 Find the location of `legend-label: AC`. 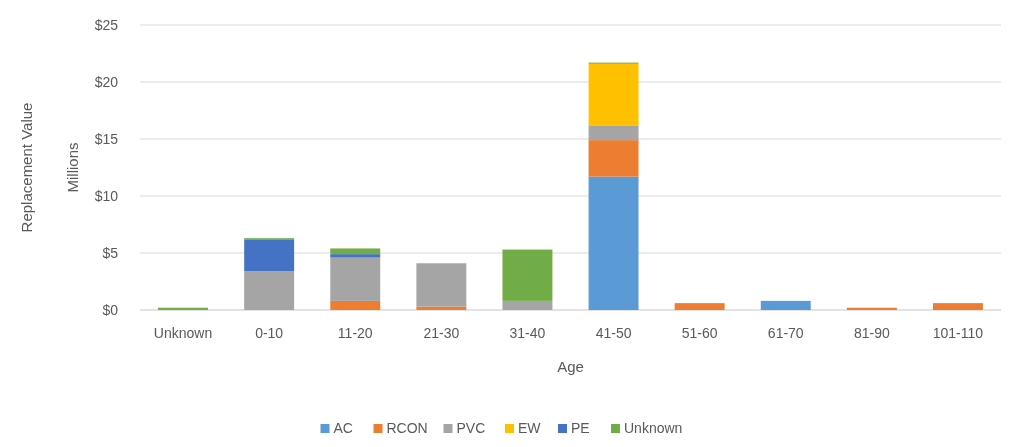

legend-label: AC is located at coordinates (343, 428).